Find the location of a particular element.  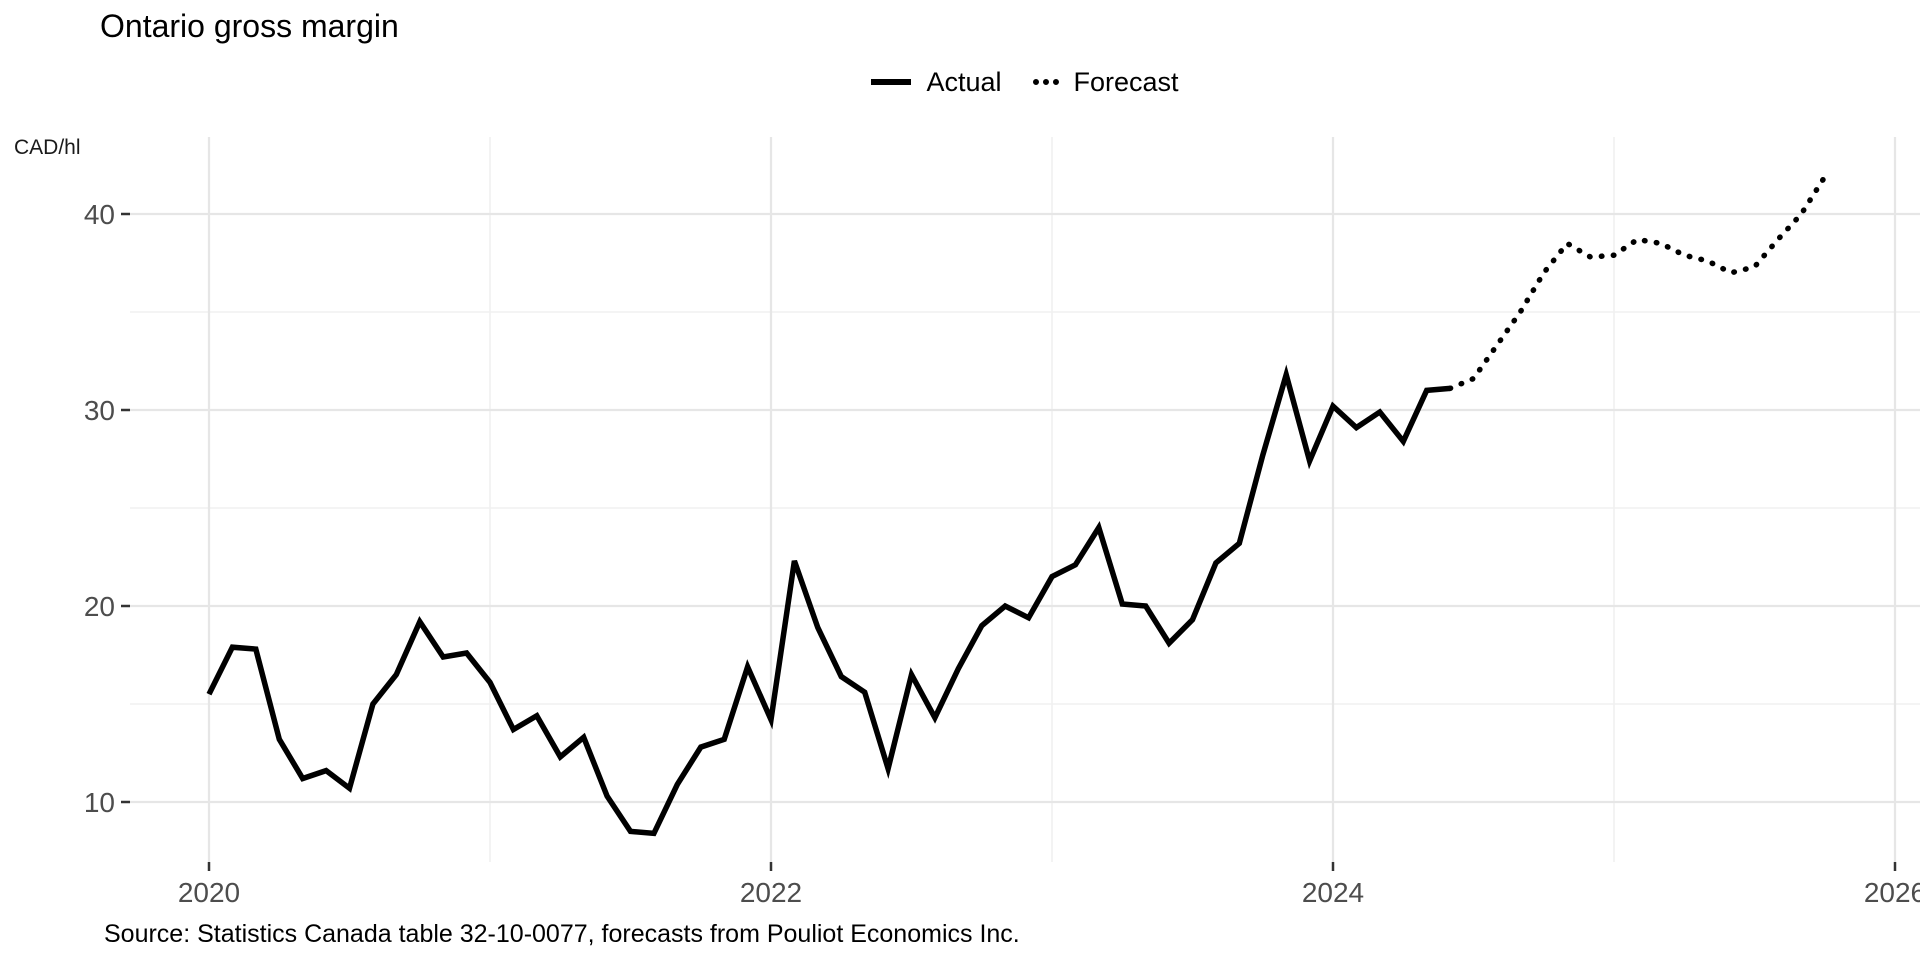

legend-label-forecast: Forecast is located at coordinates (1126, 81).